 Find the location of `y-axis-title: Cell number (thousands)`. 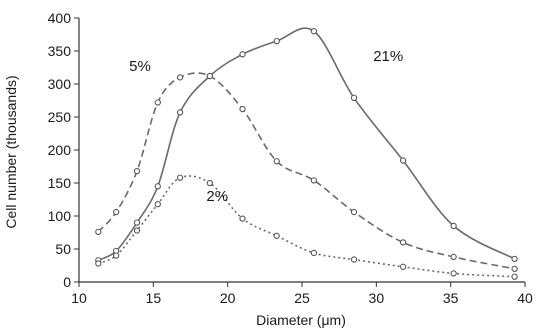

y-axis-title: Cell number (thousands) is located at coordinates (11, 151).